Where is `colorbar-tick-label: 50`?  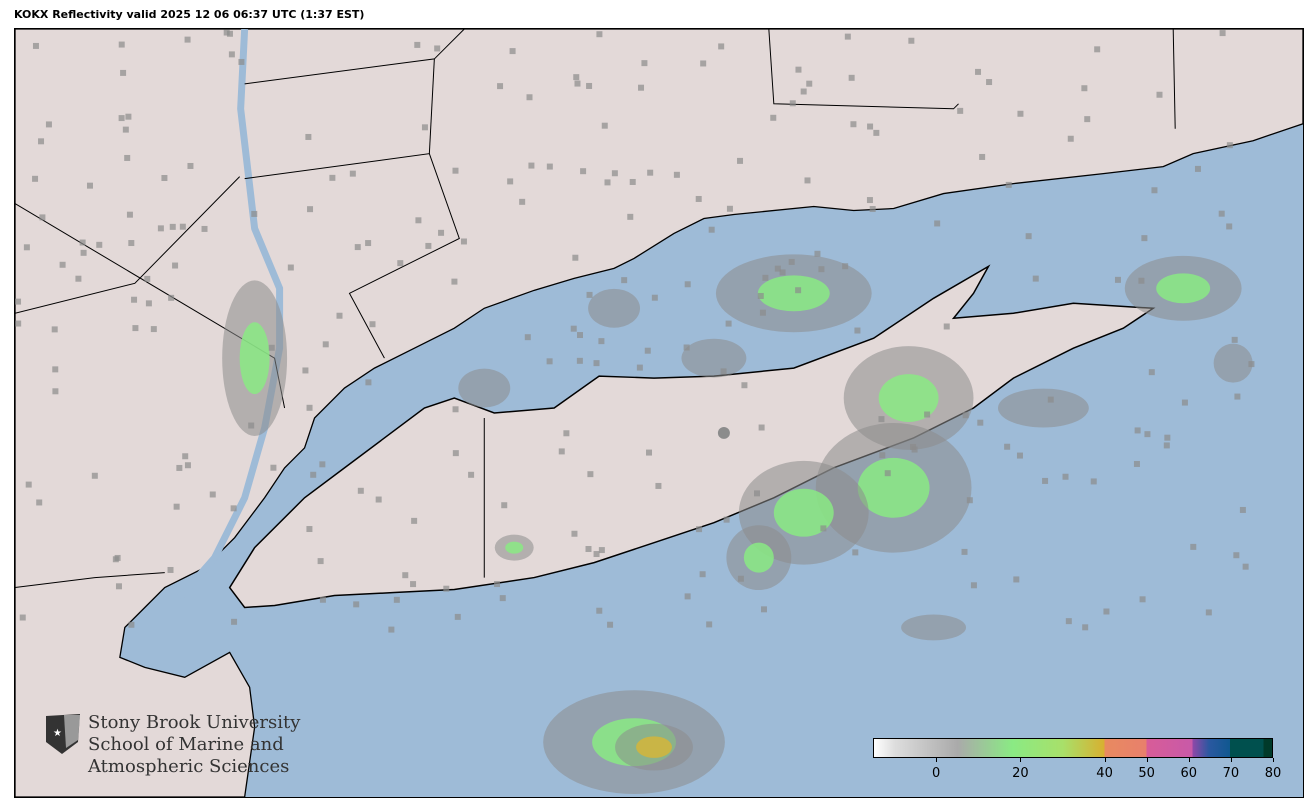 colorbar-tick-label: 50 is located at coordinates (1146, 773).